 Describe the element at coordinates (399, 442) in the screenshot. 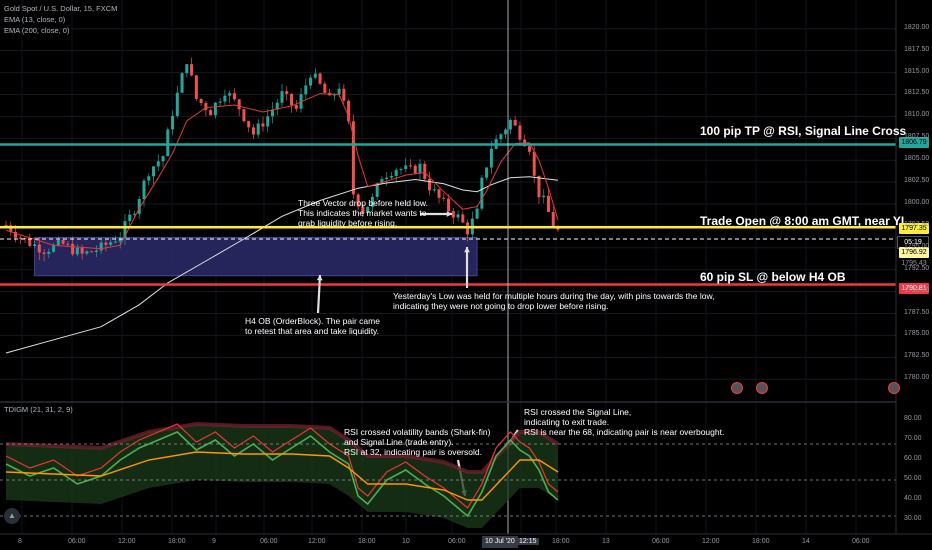

I see `rsi-entry-note-2: and Signal Line (trade entry).` at that location.